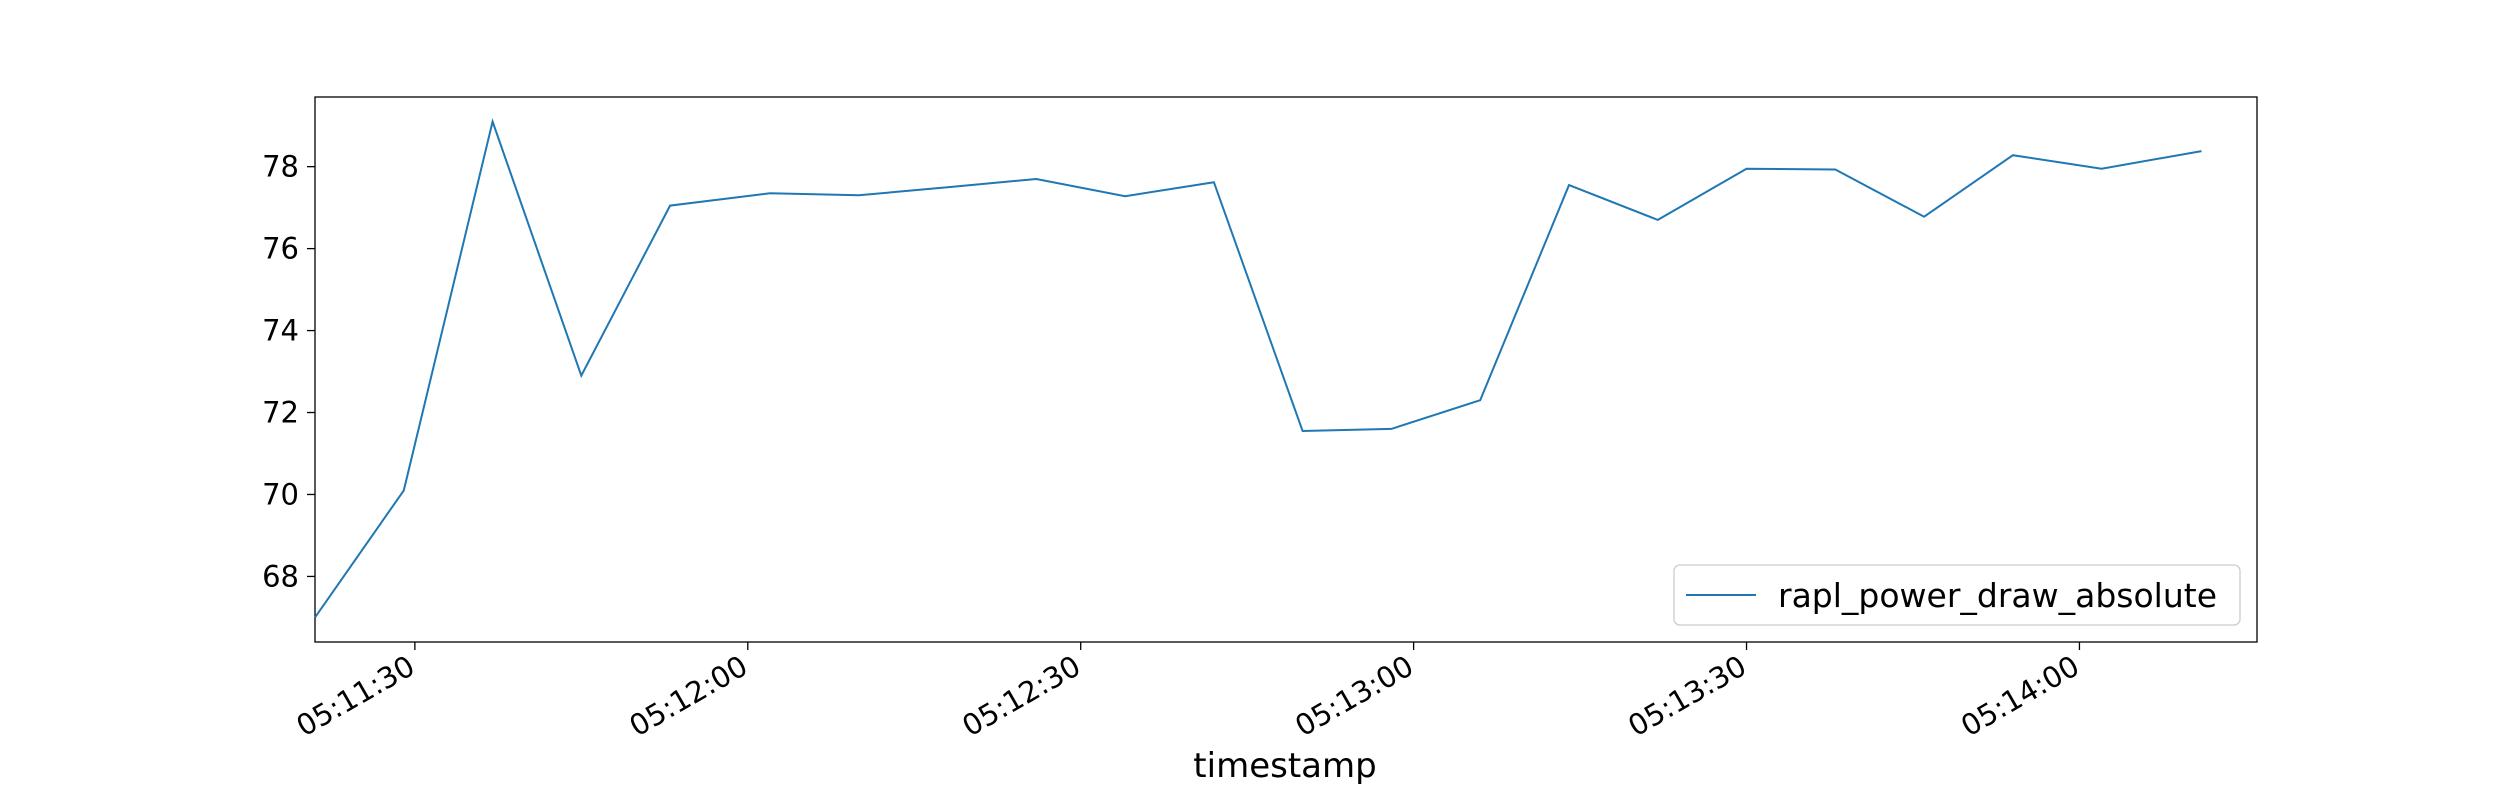  What do you see at coordinates (2020, 696) in the screenshot?
I see `x-tick-label: 05:14:00` at bounding box center [2020, 696].